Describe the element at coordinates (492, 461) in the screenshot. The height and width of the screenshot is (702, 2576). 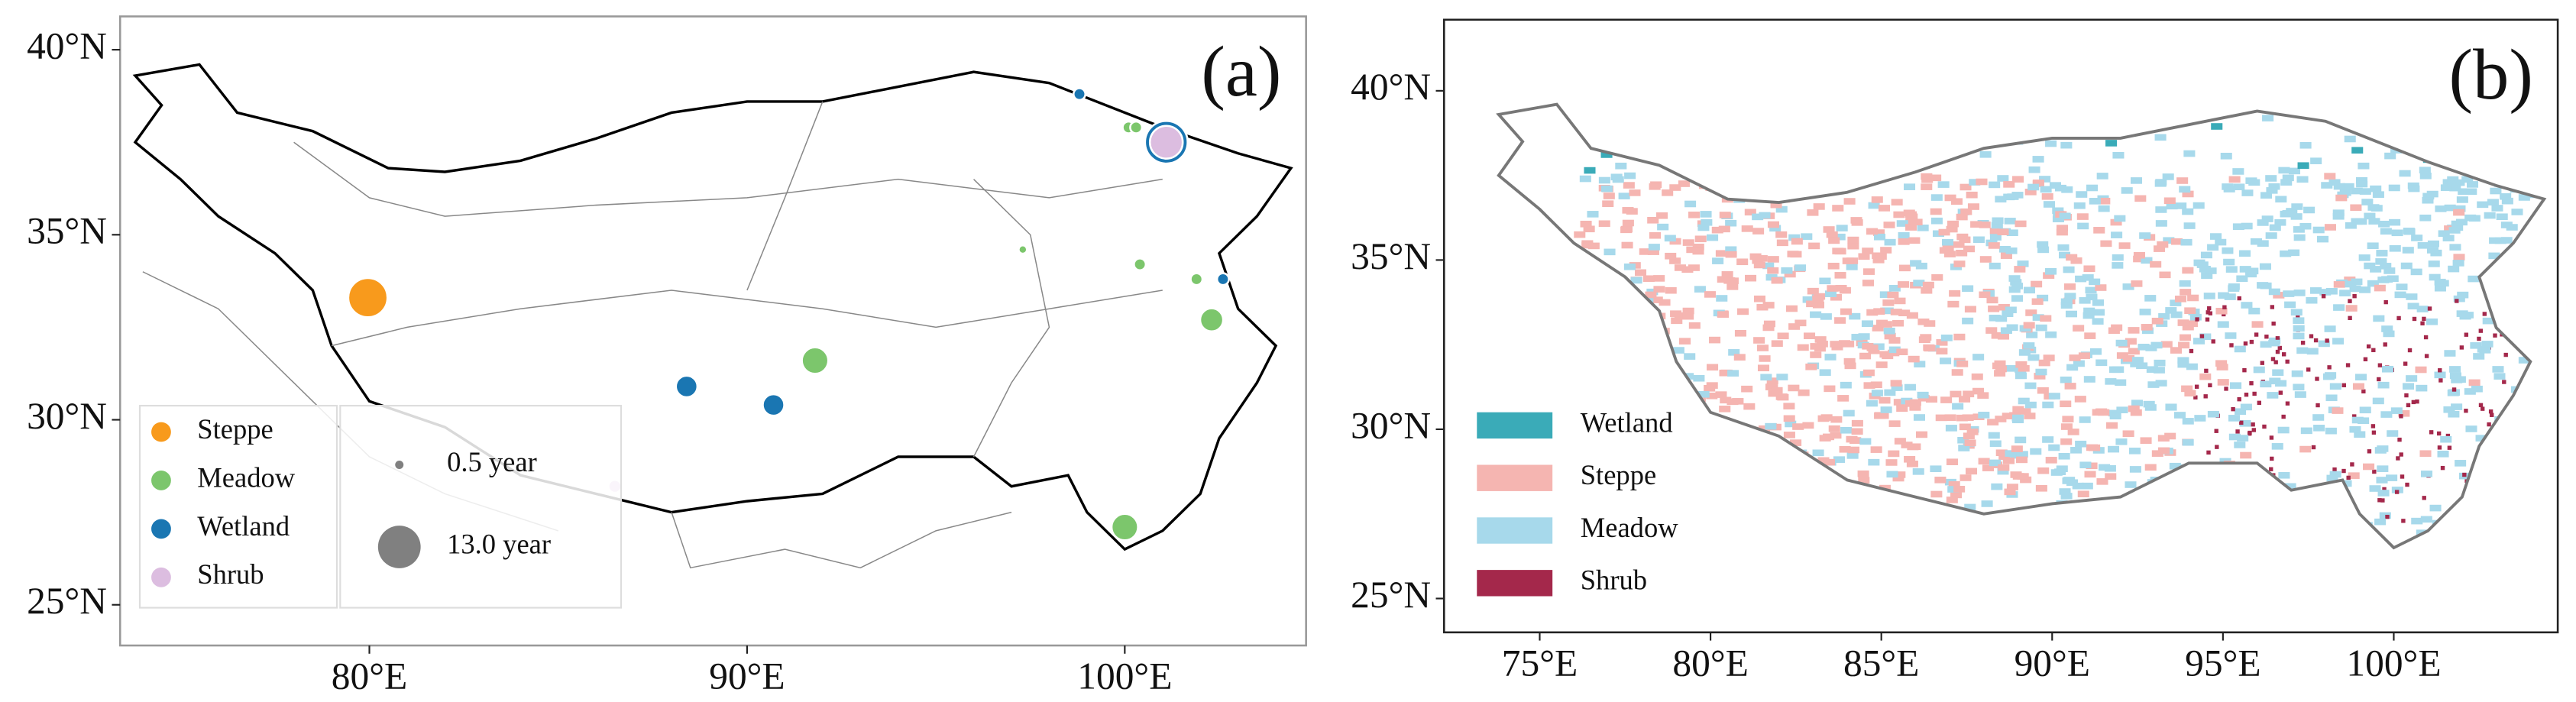
I see `size-legend-label: 0.5 year` at that location.